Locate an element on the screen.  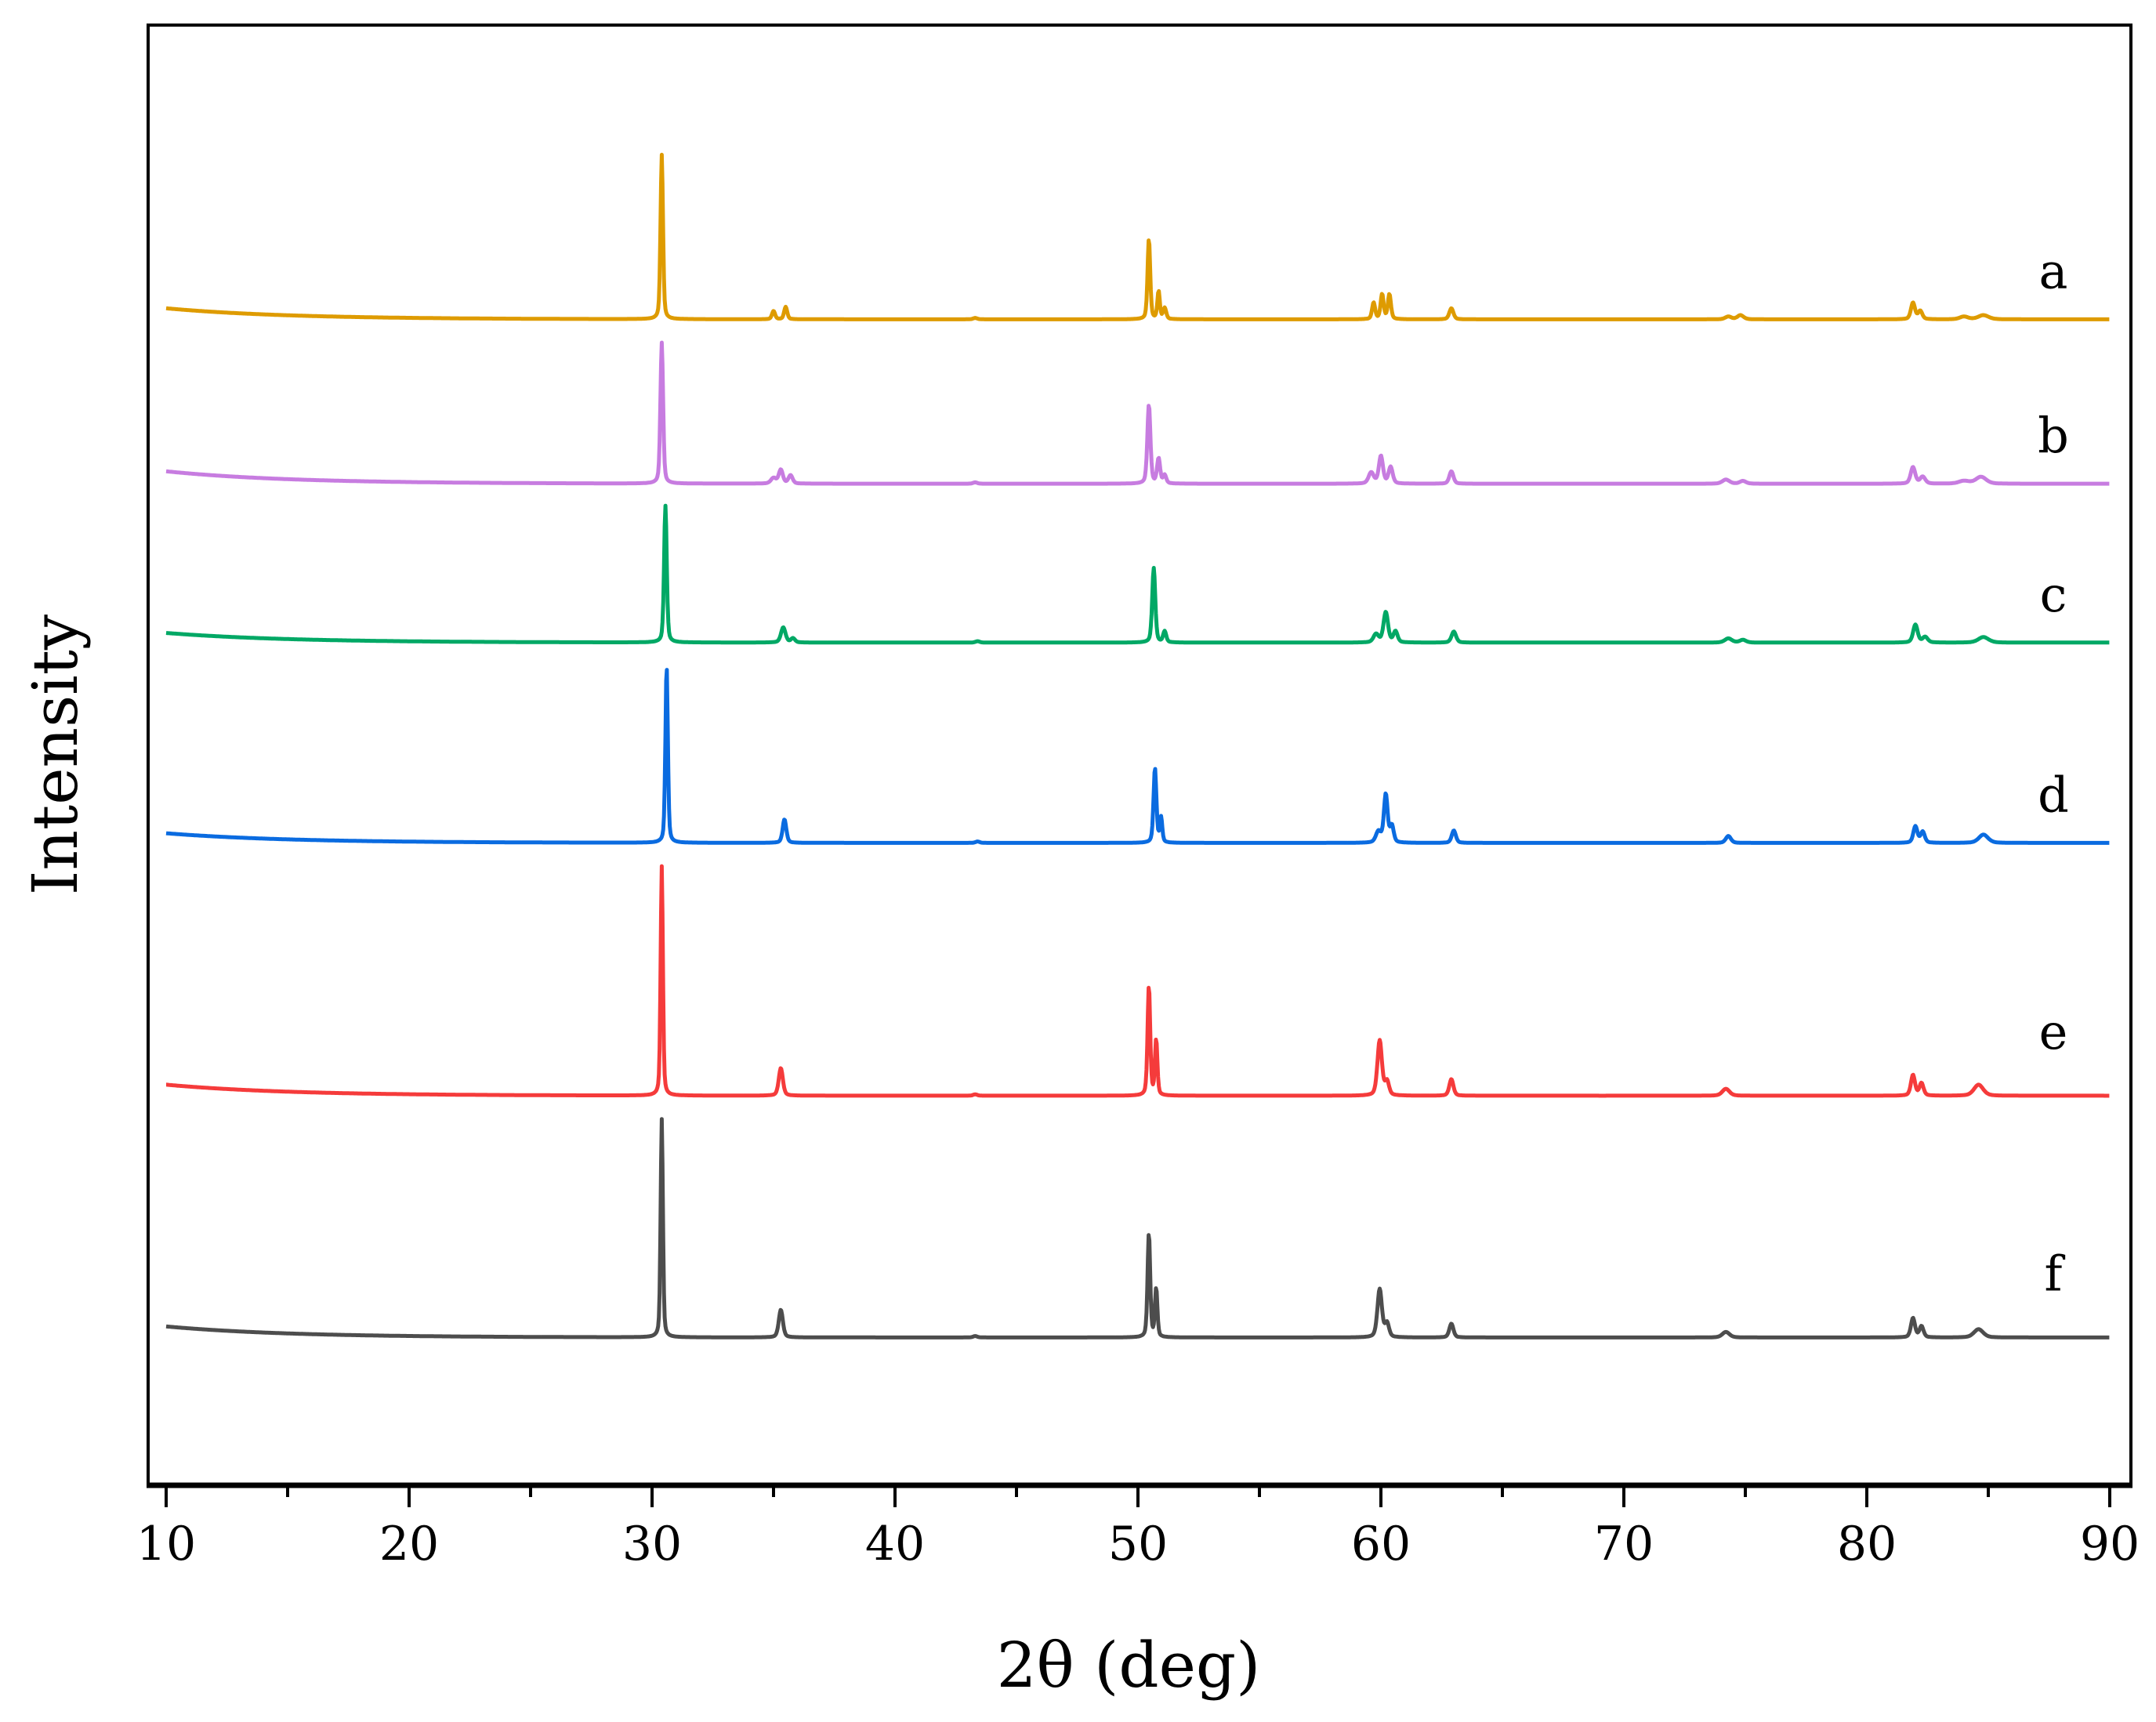
x-ticks: 10 20 30 40 50 60 70 80 90 is located at coordinates (1138, 1529).